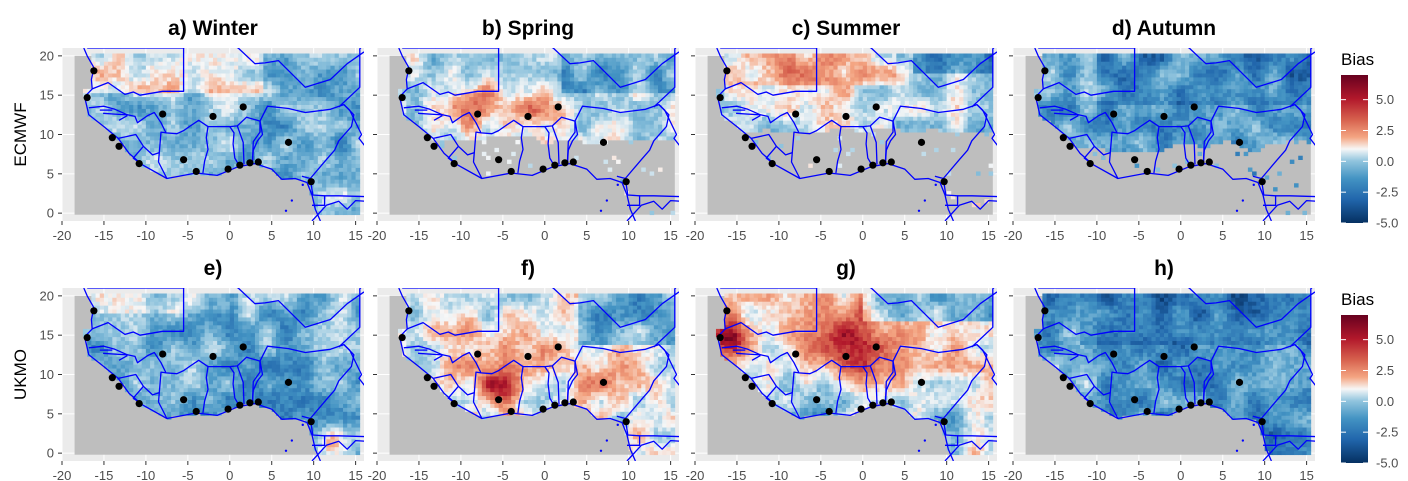  Describe the element at coordinates (162, 142) in the screenshot. I see `border-line` at that location.